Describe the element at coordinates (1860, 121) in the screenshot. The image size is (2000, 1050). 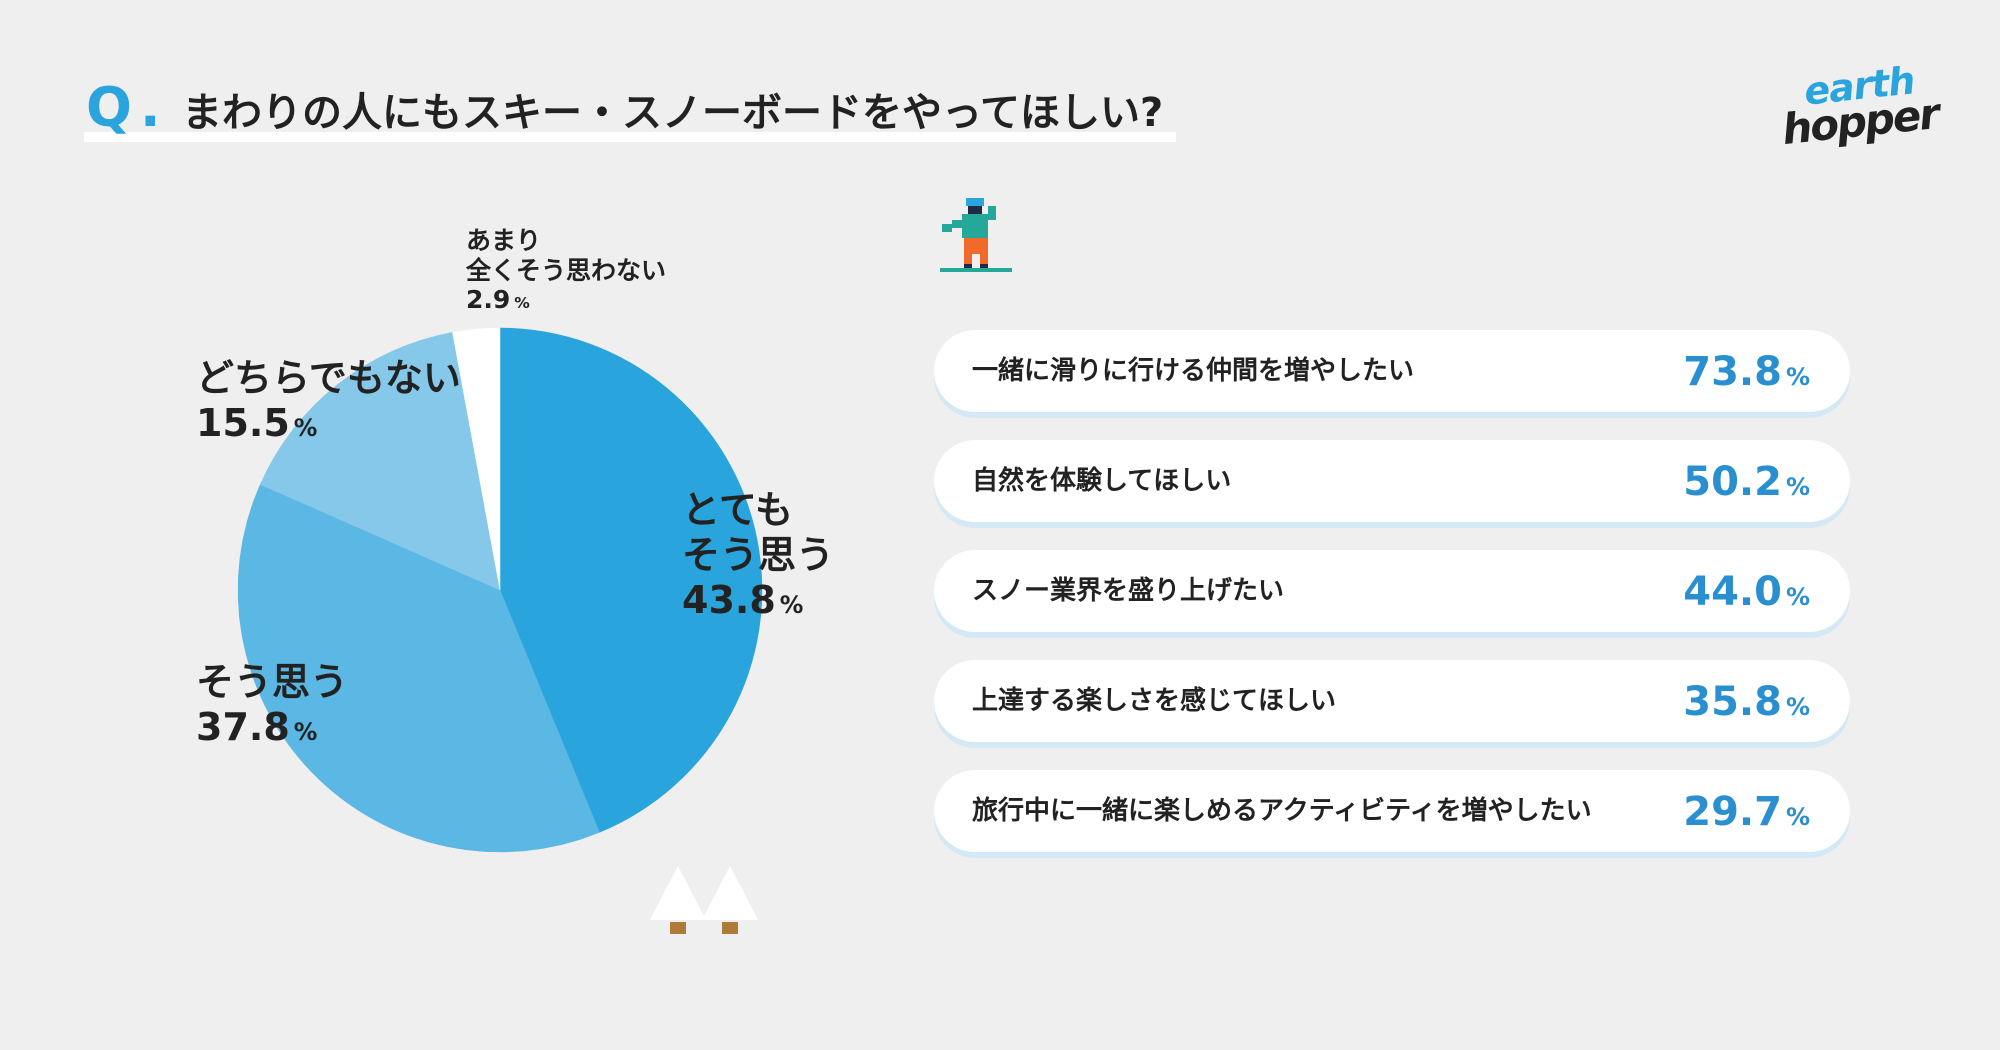
I see `logo-text-hopper: hopper` at that location.